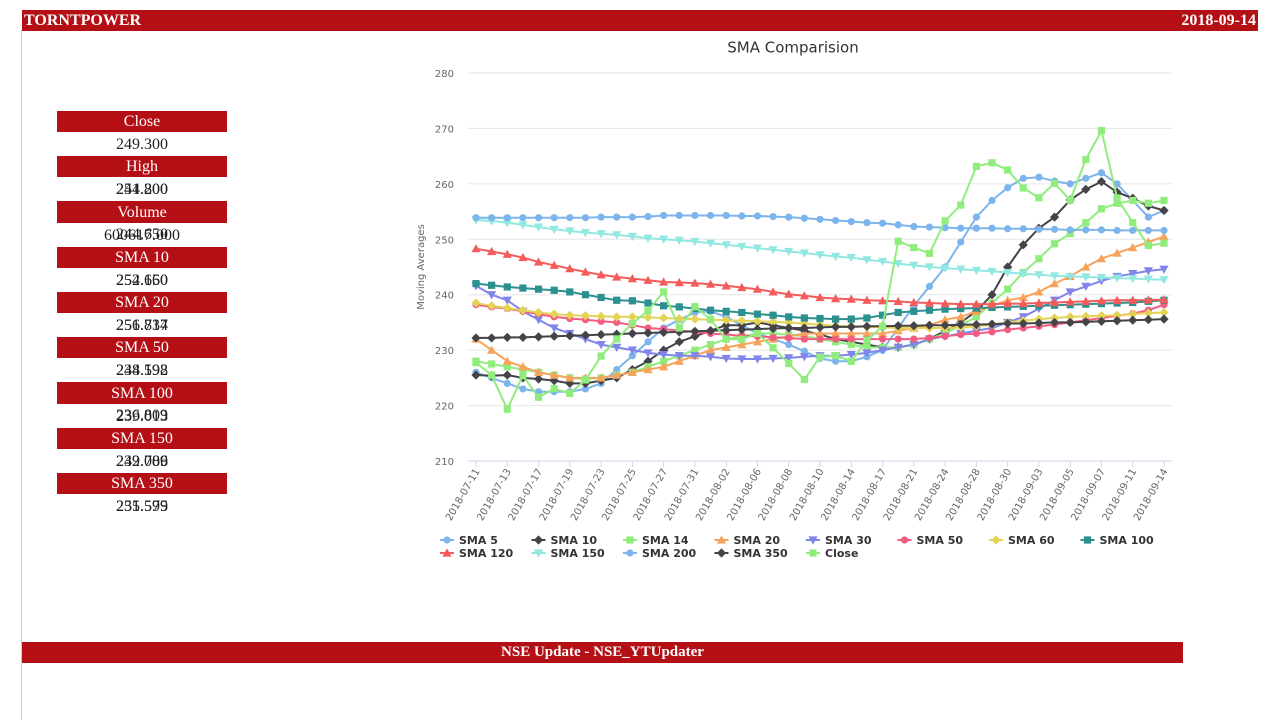 The height and width of the screenshot is (720, 1280). Describe the element at coordinates (83, 20) in the screenshot. I see `header-title: TORNTPOWER` at that location.